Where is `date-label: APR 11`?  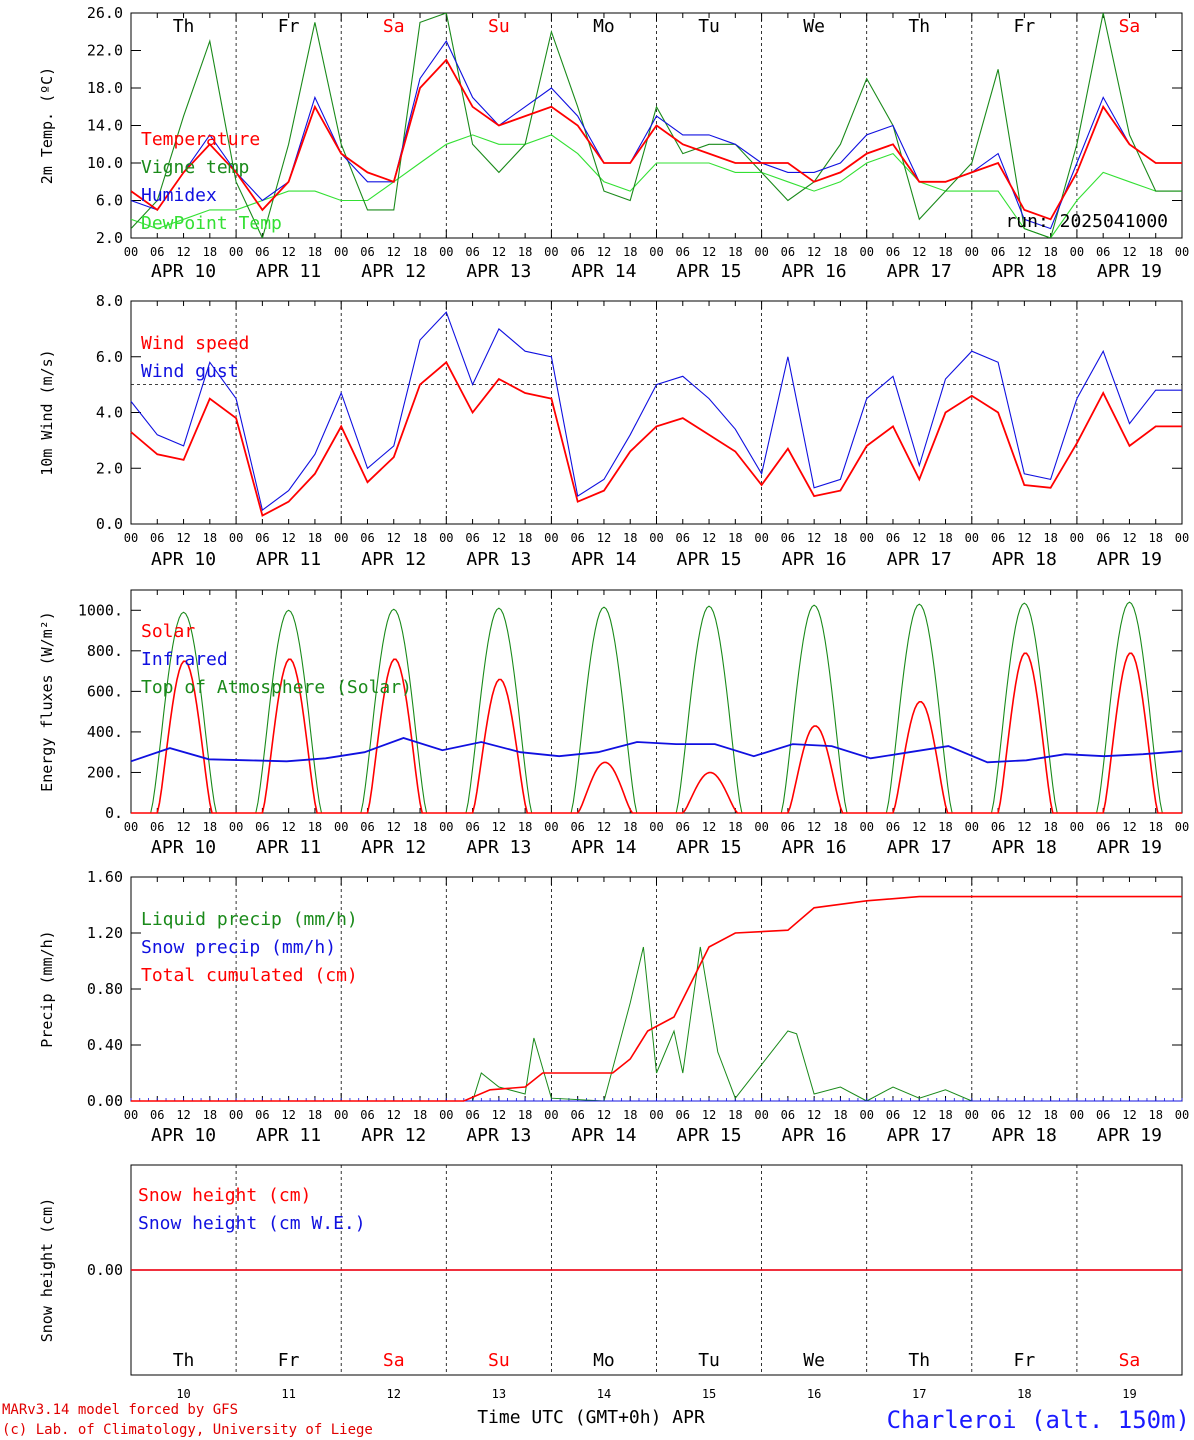
date-label: APR 11 is located at coordinates (288, 1135).